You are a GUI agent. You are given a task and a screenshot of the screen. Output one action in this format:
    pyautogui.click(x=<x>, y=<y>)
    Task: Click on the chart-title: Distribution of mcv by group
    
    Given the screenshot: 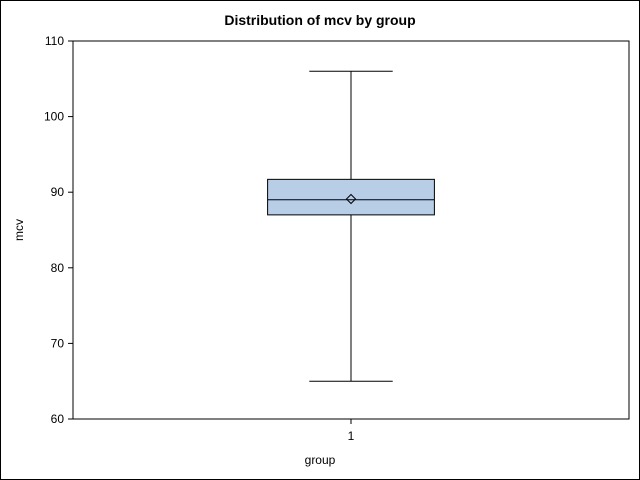 What is the action you would take?
    pyautogui.click(x=319, y=20)
    